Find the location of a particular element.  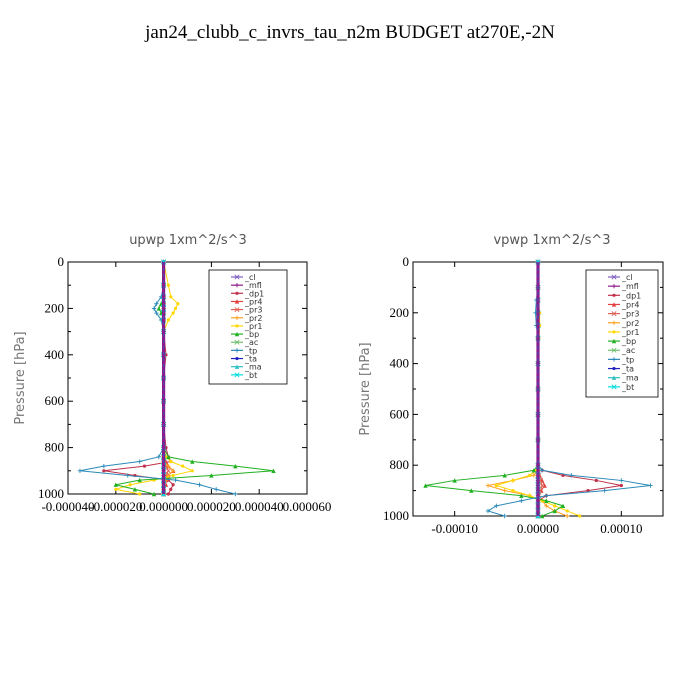

legend-entry-tp: _tp is located at coordinates (250, 350).